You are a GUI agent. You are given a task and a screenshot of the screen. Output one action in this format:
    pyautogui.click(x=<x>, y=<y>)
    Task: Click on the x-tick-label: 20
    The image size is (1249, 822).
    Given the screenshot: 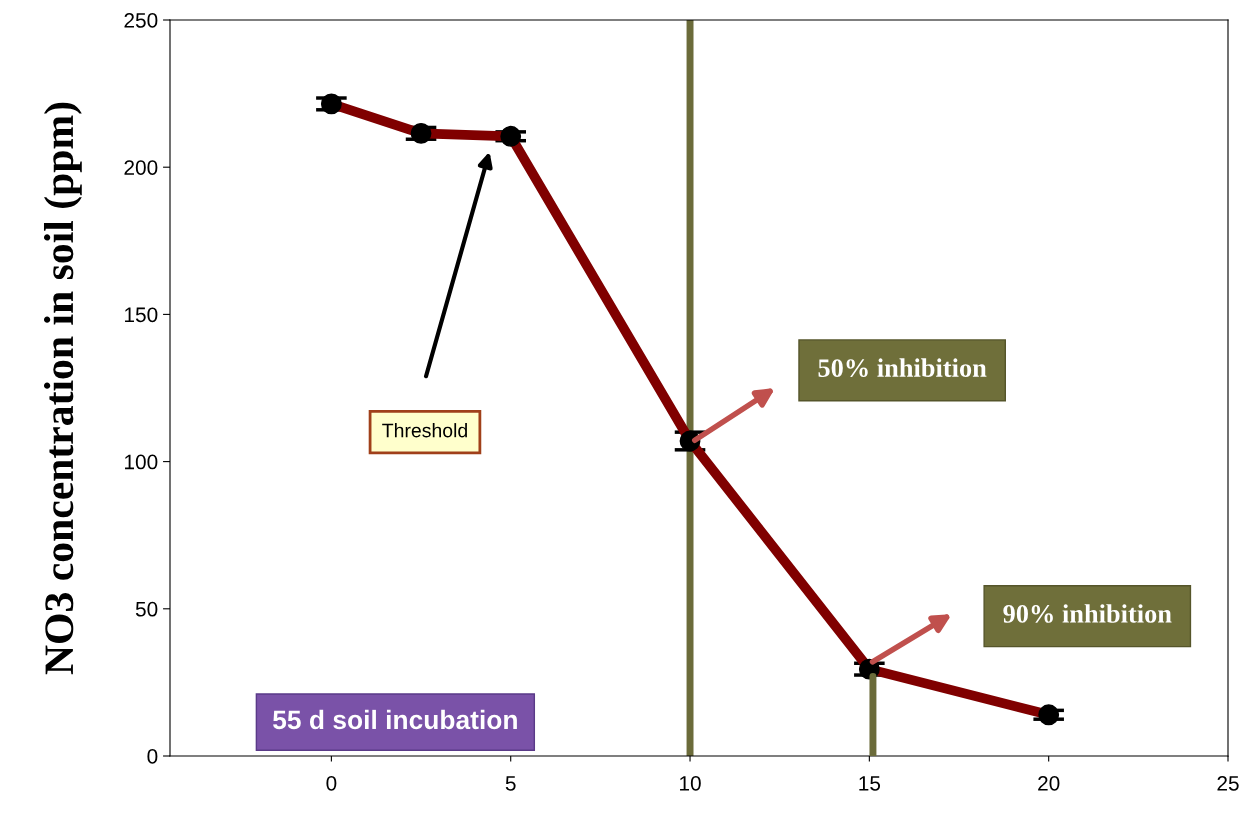 What is the action you would take?
    pyautogui.click(x=1049, y=783)
    